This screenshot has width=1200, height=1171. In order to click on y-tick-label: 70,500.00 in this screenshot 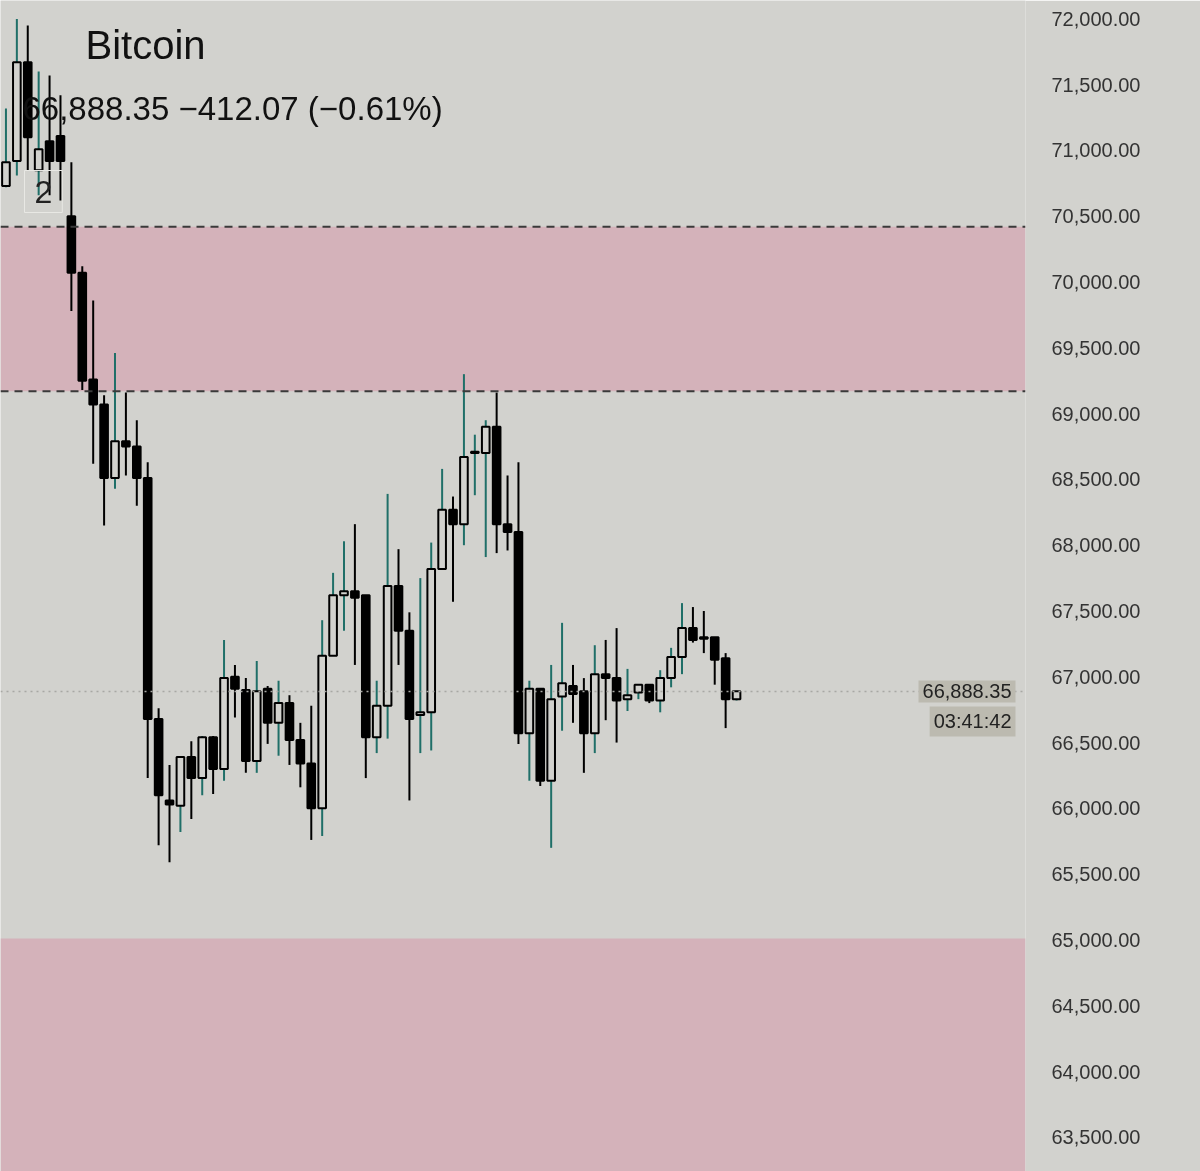, I will do `click(1096, 216)`.